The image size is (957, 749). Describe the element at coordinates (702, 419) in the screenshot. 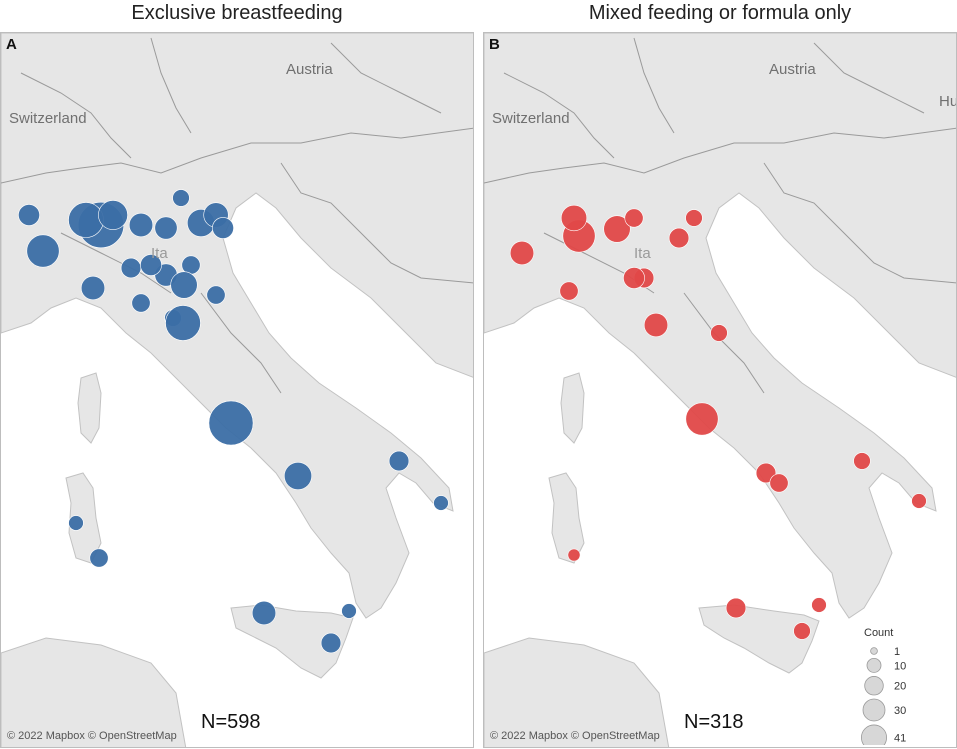

I see `marker-b-rome` at that location.